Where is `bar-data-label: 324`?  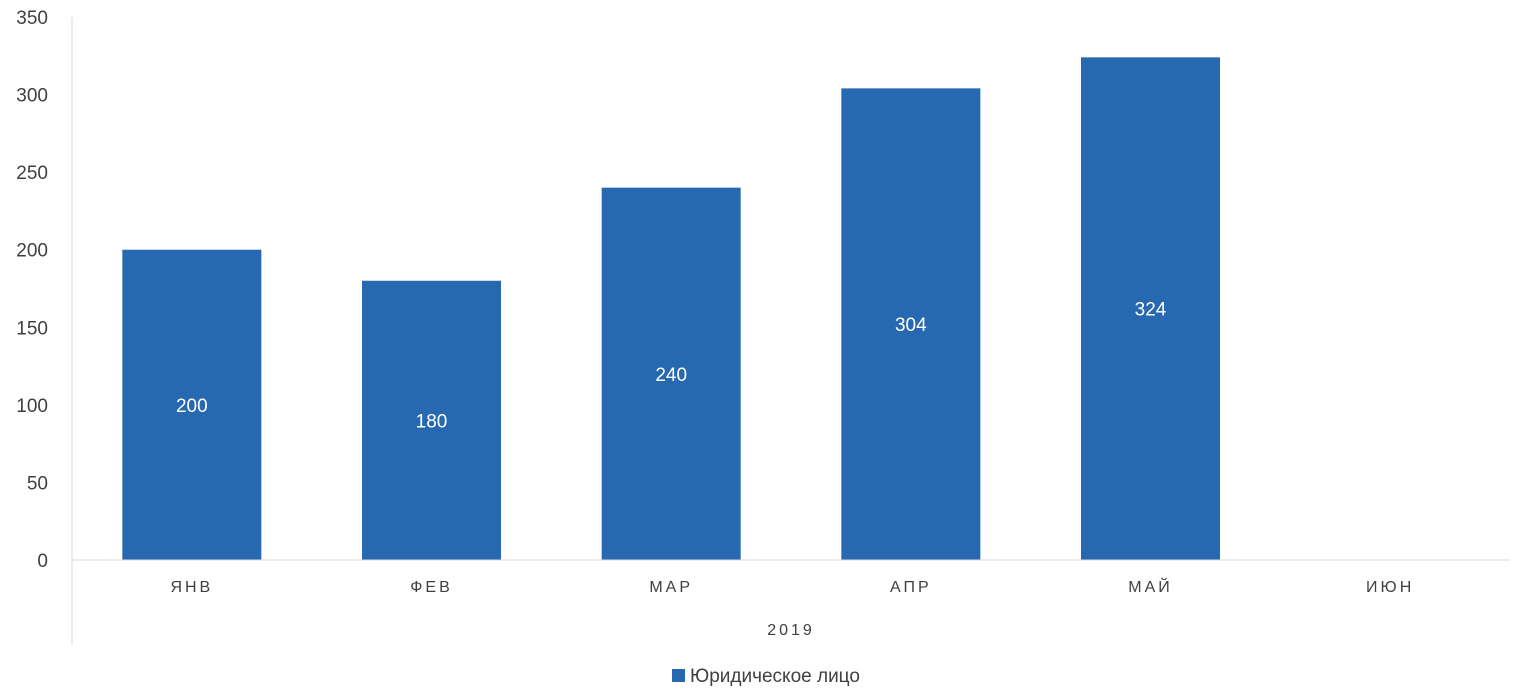
bar-data-label: 324 is located at coordinates (1151, 310).